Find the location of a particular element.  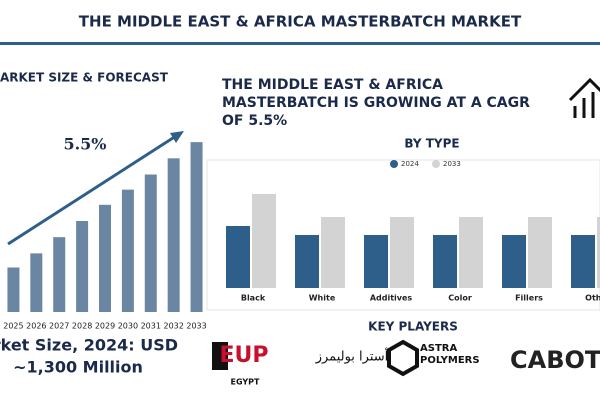

x-tick-label: 2030 is located at coordinates (128, 326).